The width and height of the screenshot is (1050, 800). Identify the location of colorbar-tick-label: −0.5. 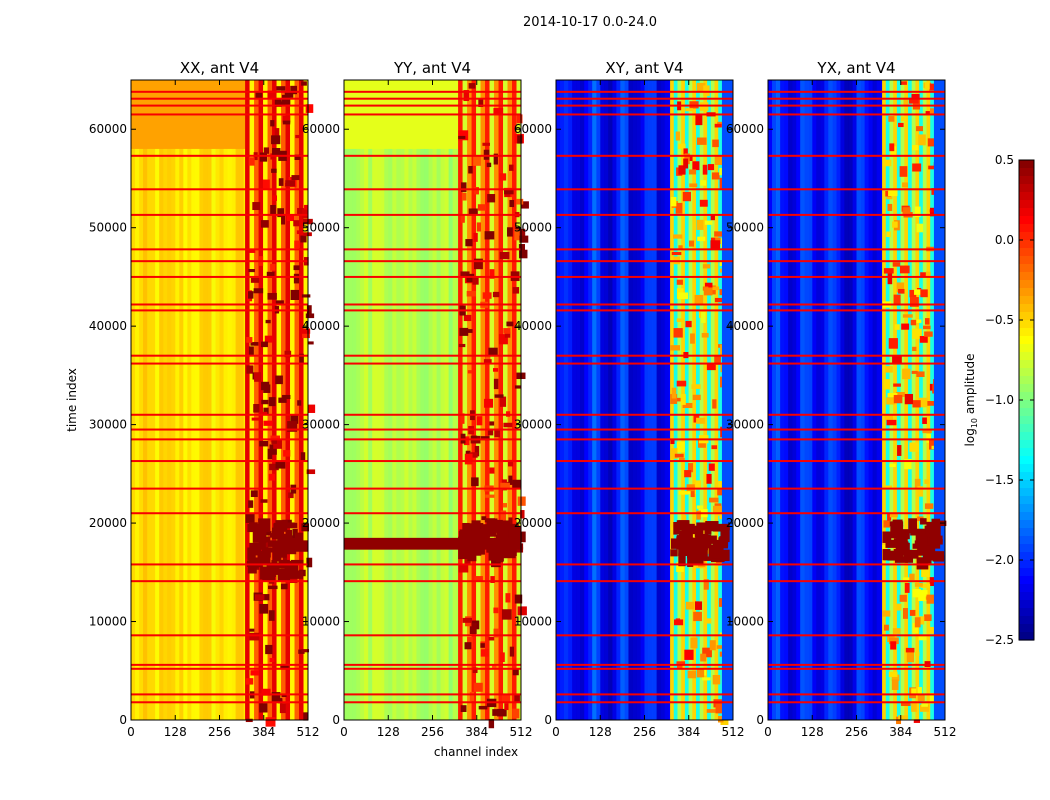
(999, 320).